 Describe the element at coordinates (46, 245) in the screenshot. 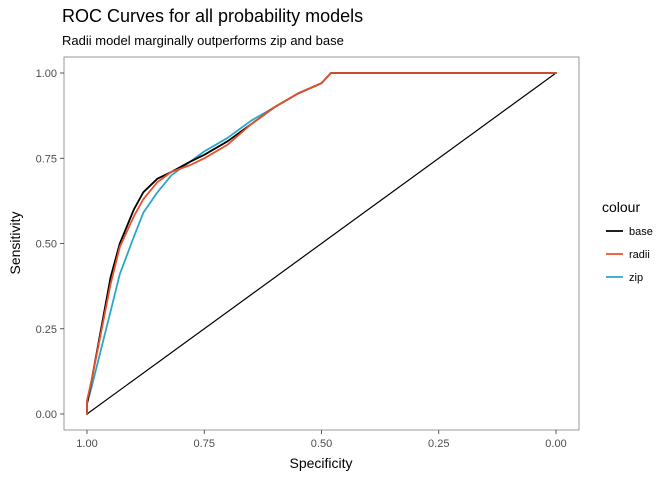

I see `y-tick-label: 0.50` at that location.